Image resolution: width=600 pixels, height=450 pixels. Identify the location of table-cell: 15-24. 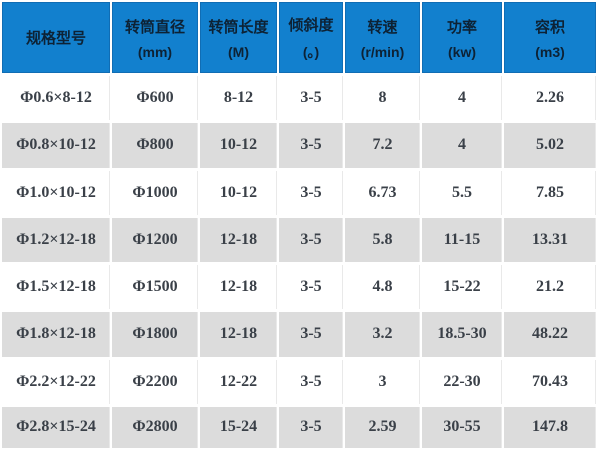
(239, 427).